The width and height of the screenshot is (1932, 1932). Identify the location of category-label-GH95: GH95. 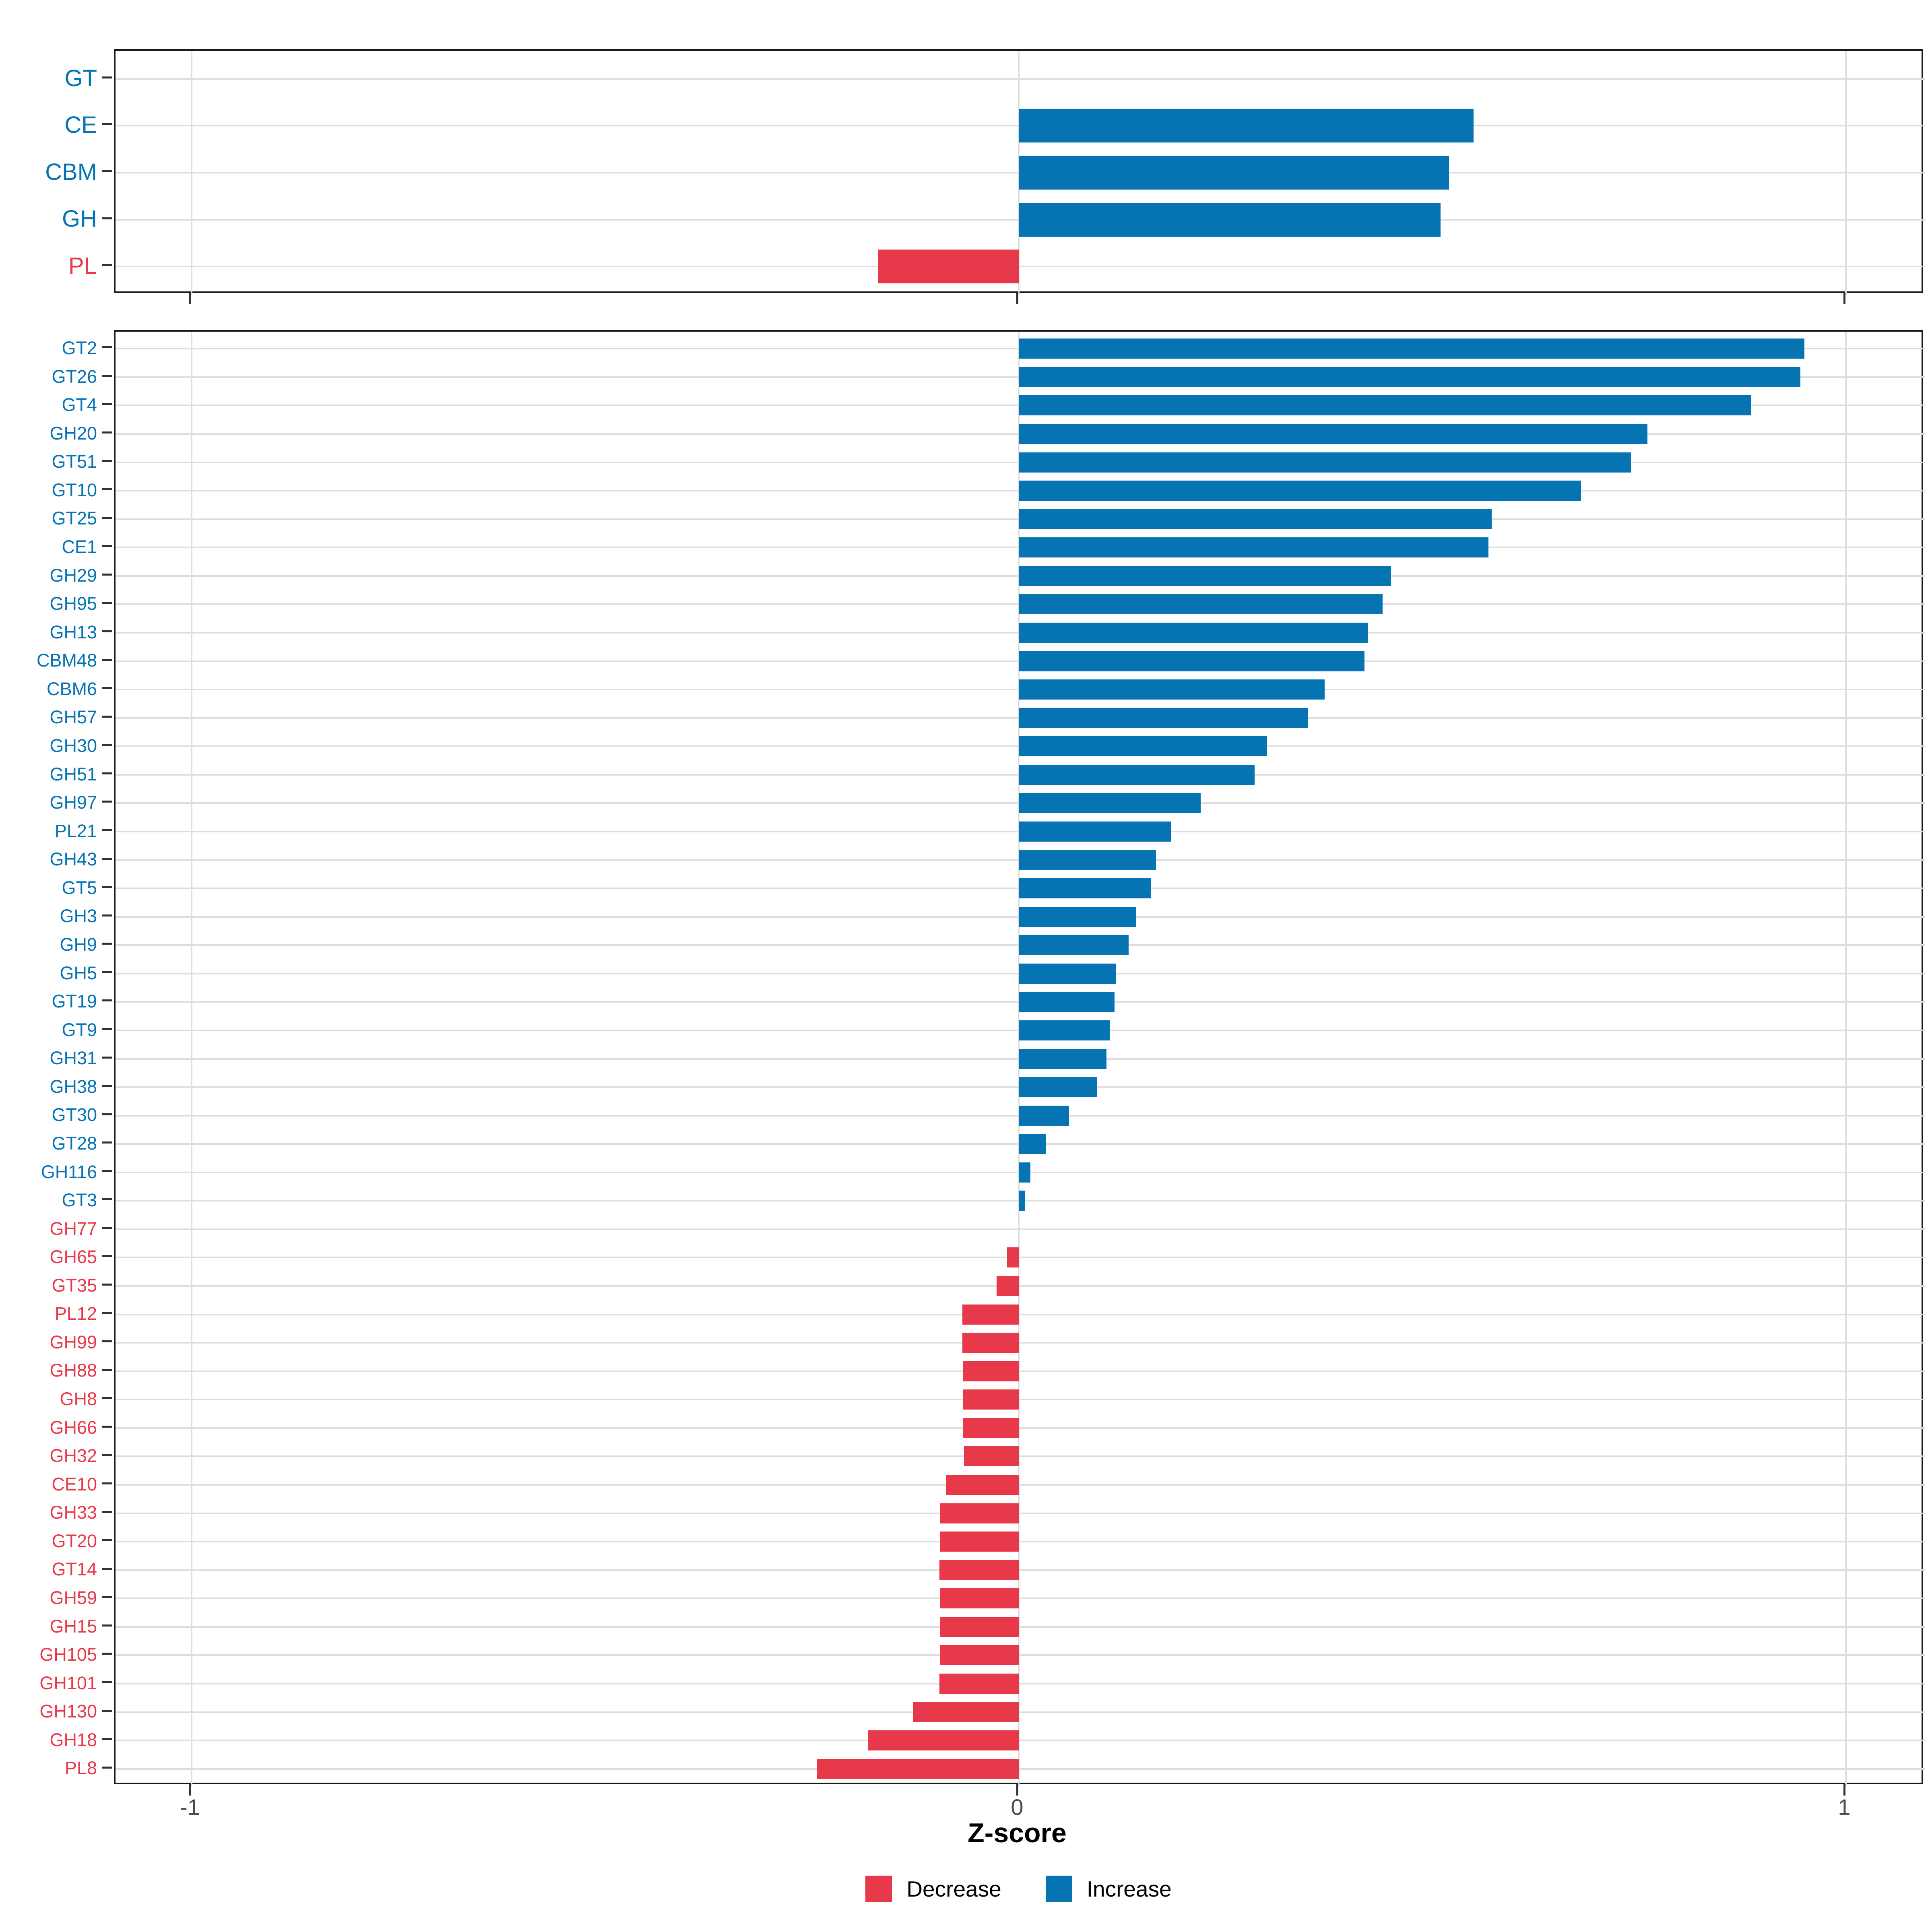
(73, 603).